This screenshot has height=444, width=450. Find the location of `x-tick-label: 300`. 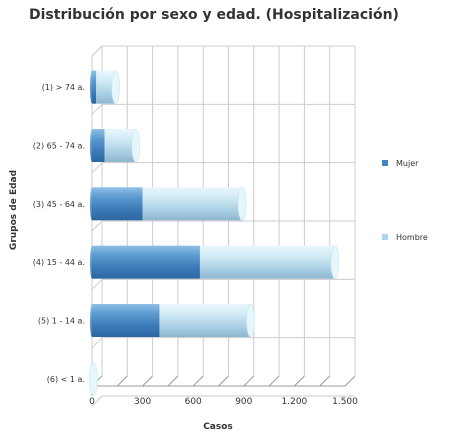

x-tick-label: 300 is located at coordinates (142, 402).